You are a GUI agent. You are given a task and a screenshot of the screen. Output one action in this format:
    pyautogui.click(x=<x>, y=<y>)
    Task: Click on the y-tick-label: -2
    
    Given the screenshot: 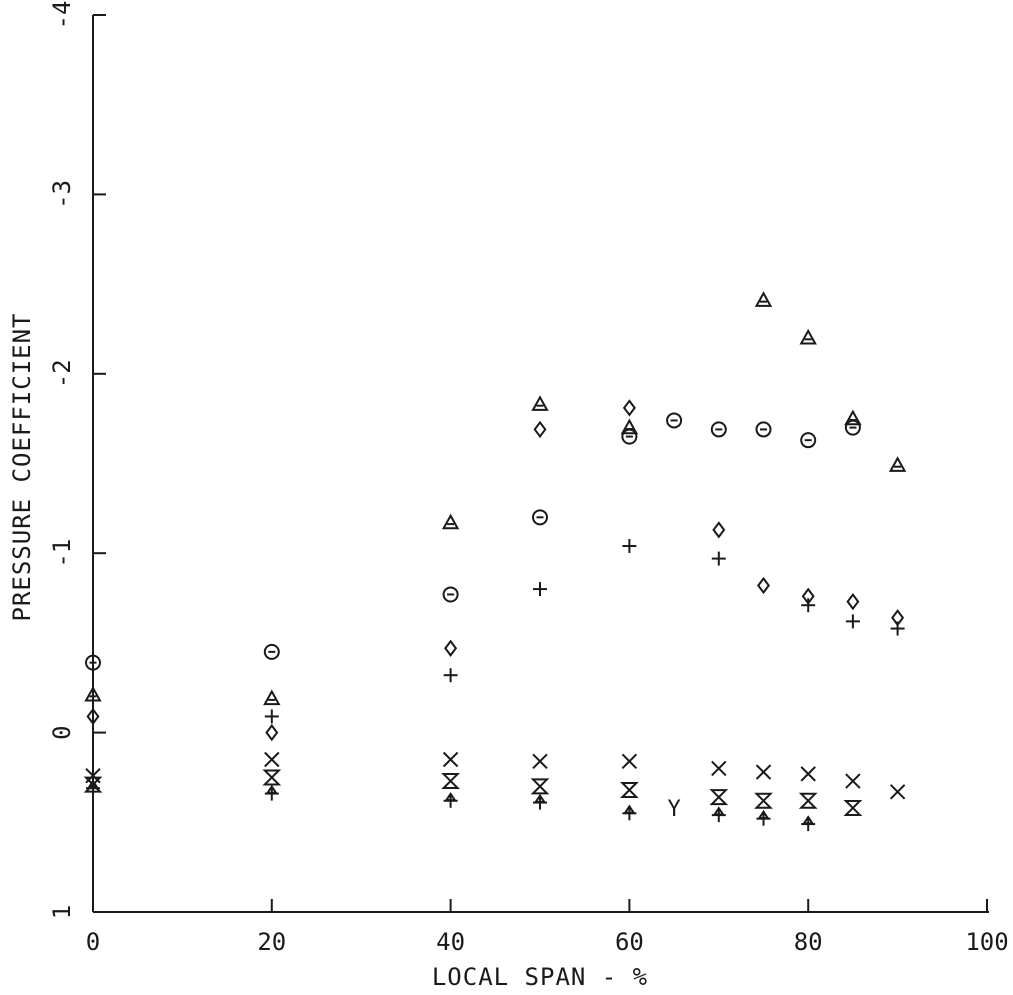 What is the action you would take?
    pyautogui.click(x=62, y=373)
    